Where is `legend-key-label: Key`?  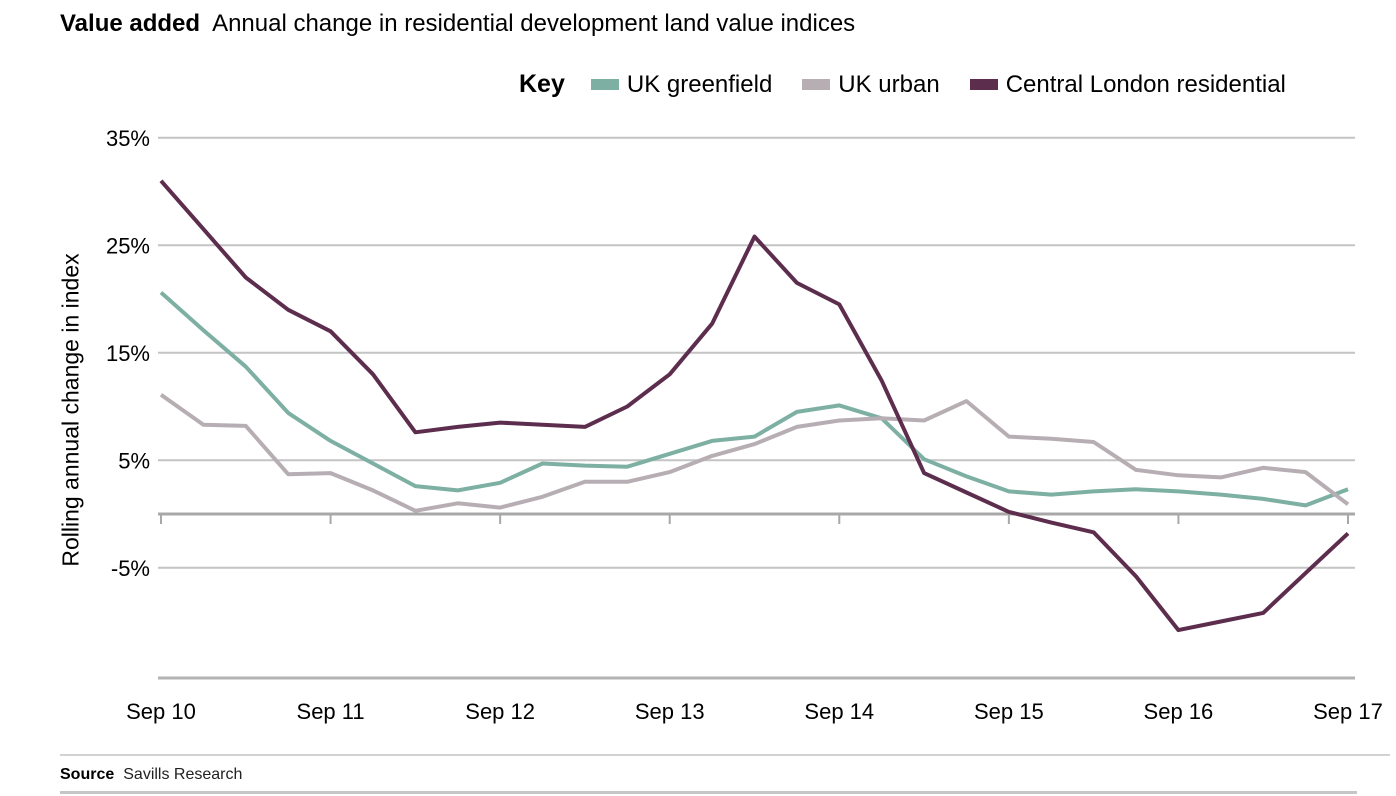
legend-key-label: Key is located at coordinates (542, 84).